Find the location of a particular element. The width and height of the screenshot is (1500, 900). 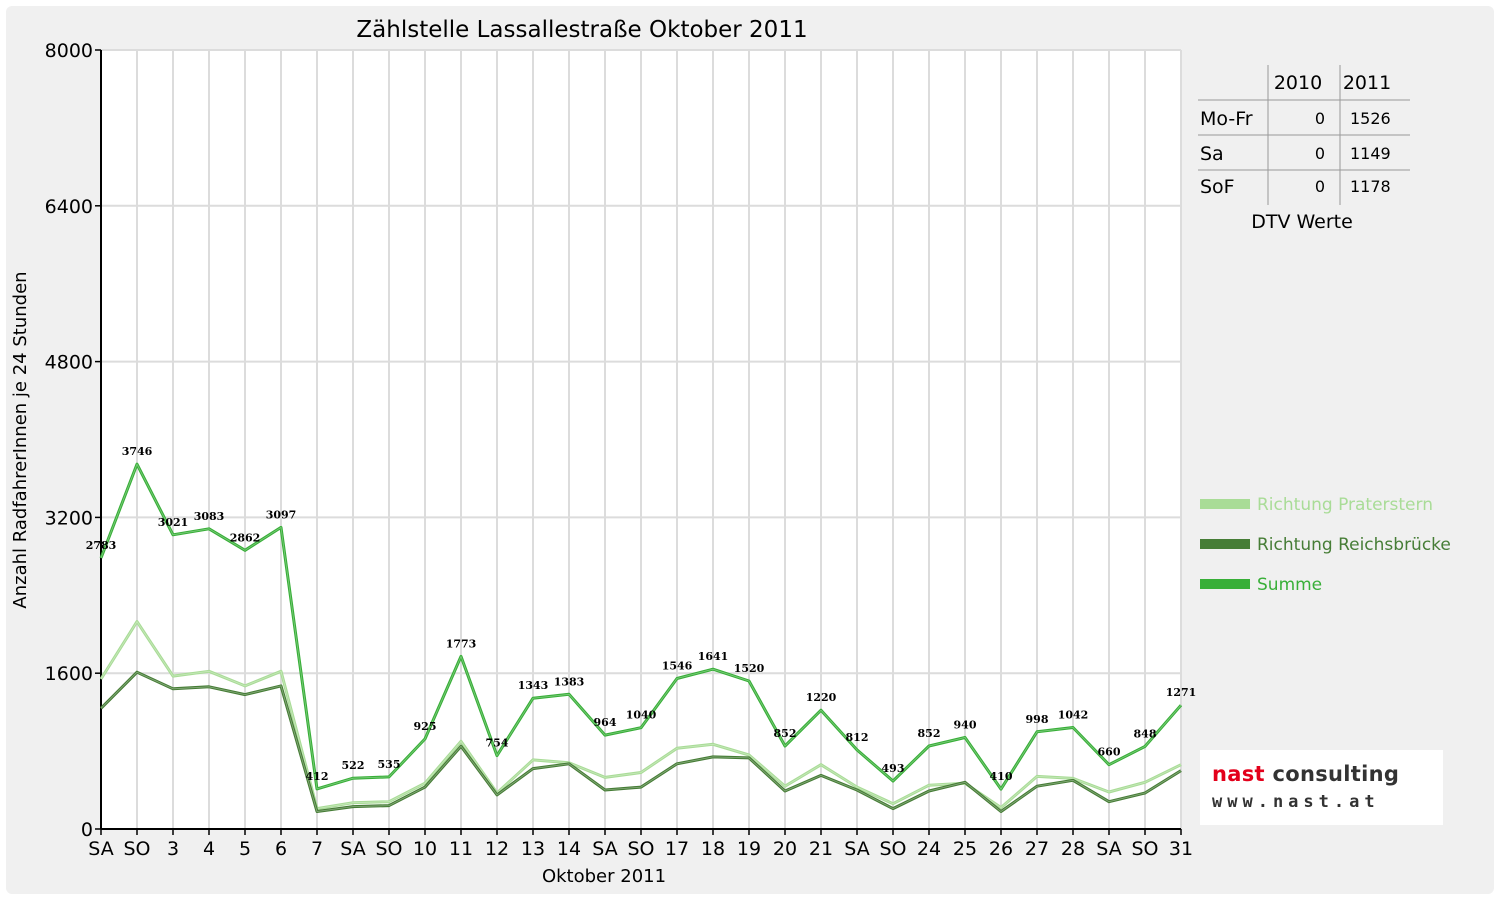

y-tick-label: 6400 is located at coordinates (69, 207).